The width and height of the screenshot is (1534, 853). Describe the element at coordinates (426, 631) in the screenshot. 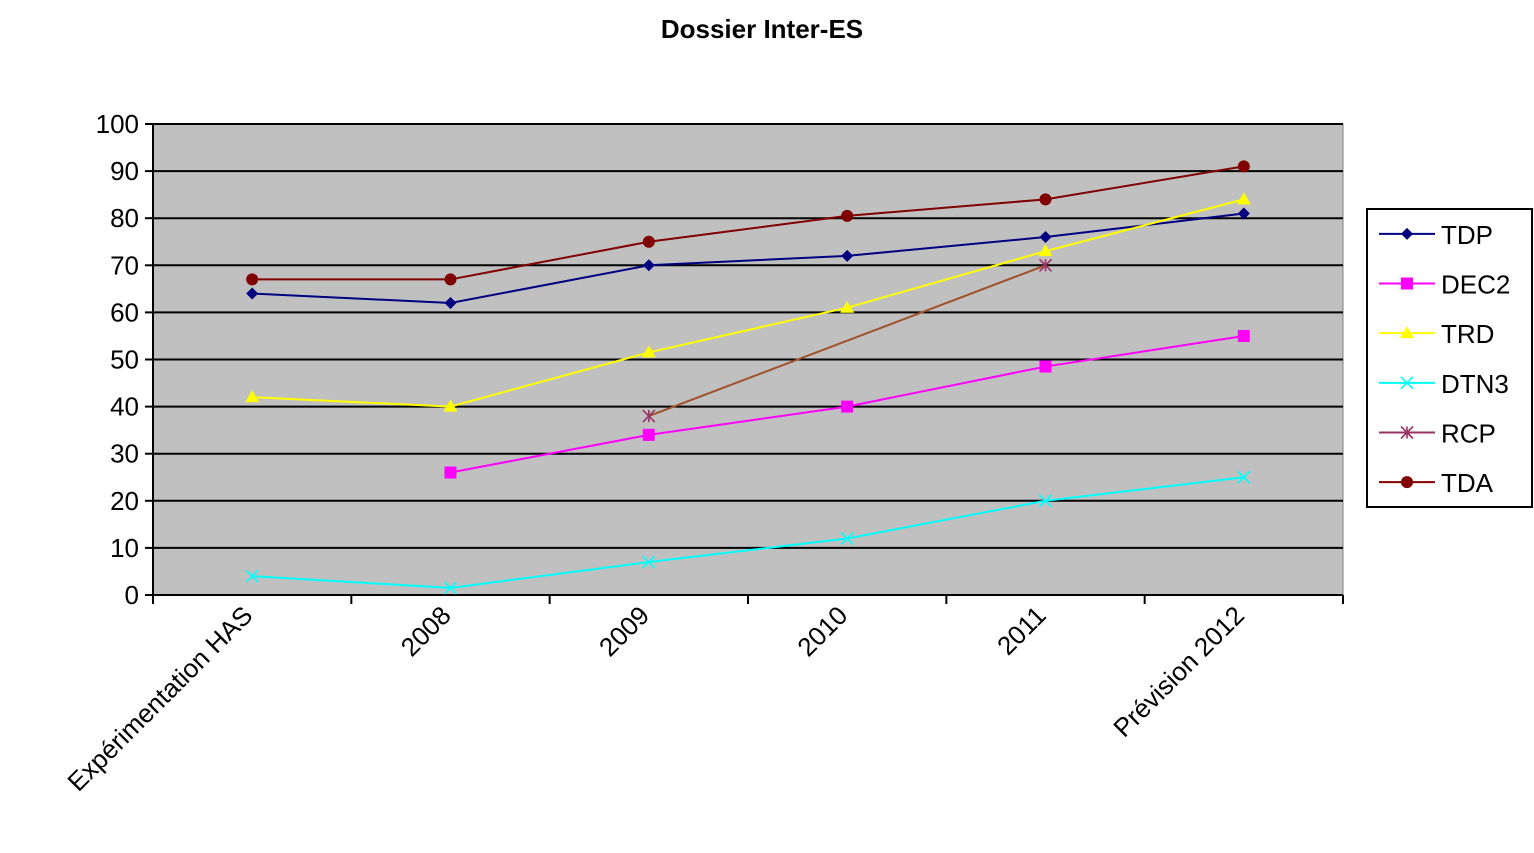

I see `x-tick-label-1: 2008` at that location.